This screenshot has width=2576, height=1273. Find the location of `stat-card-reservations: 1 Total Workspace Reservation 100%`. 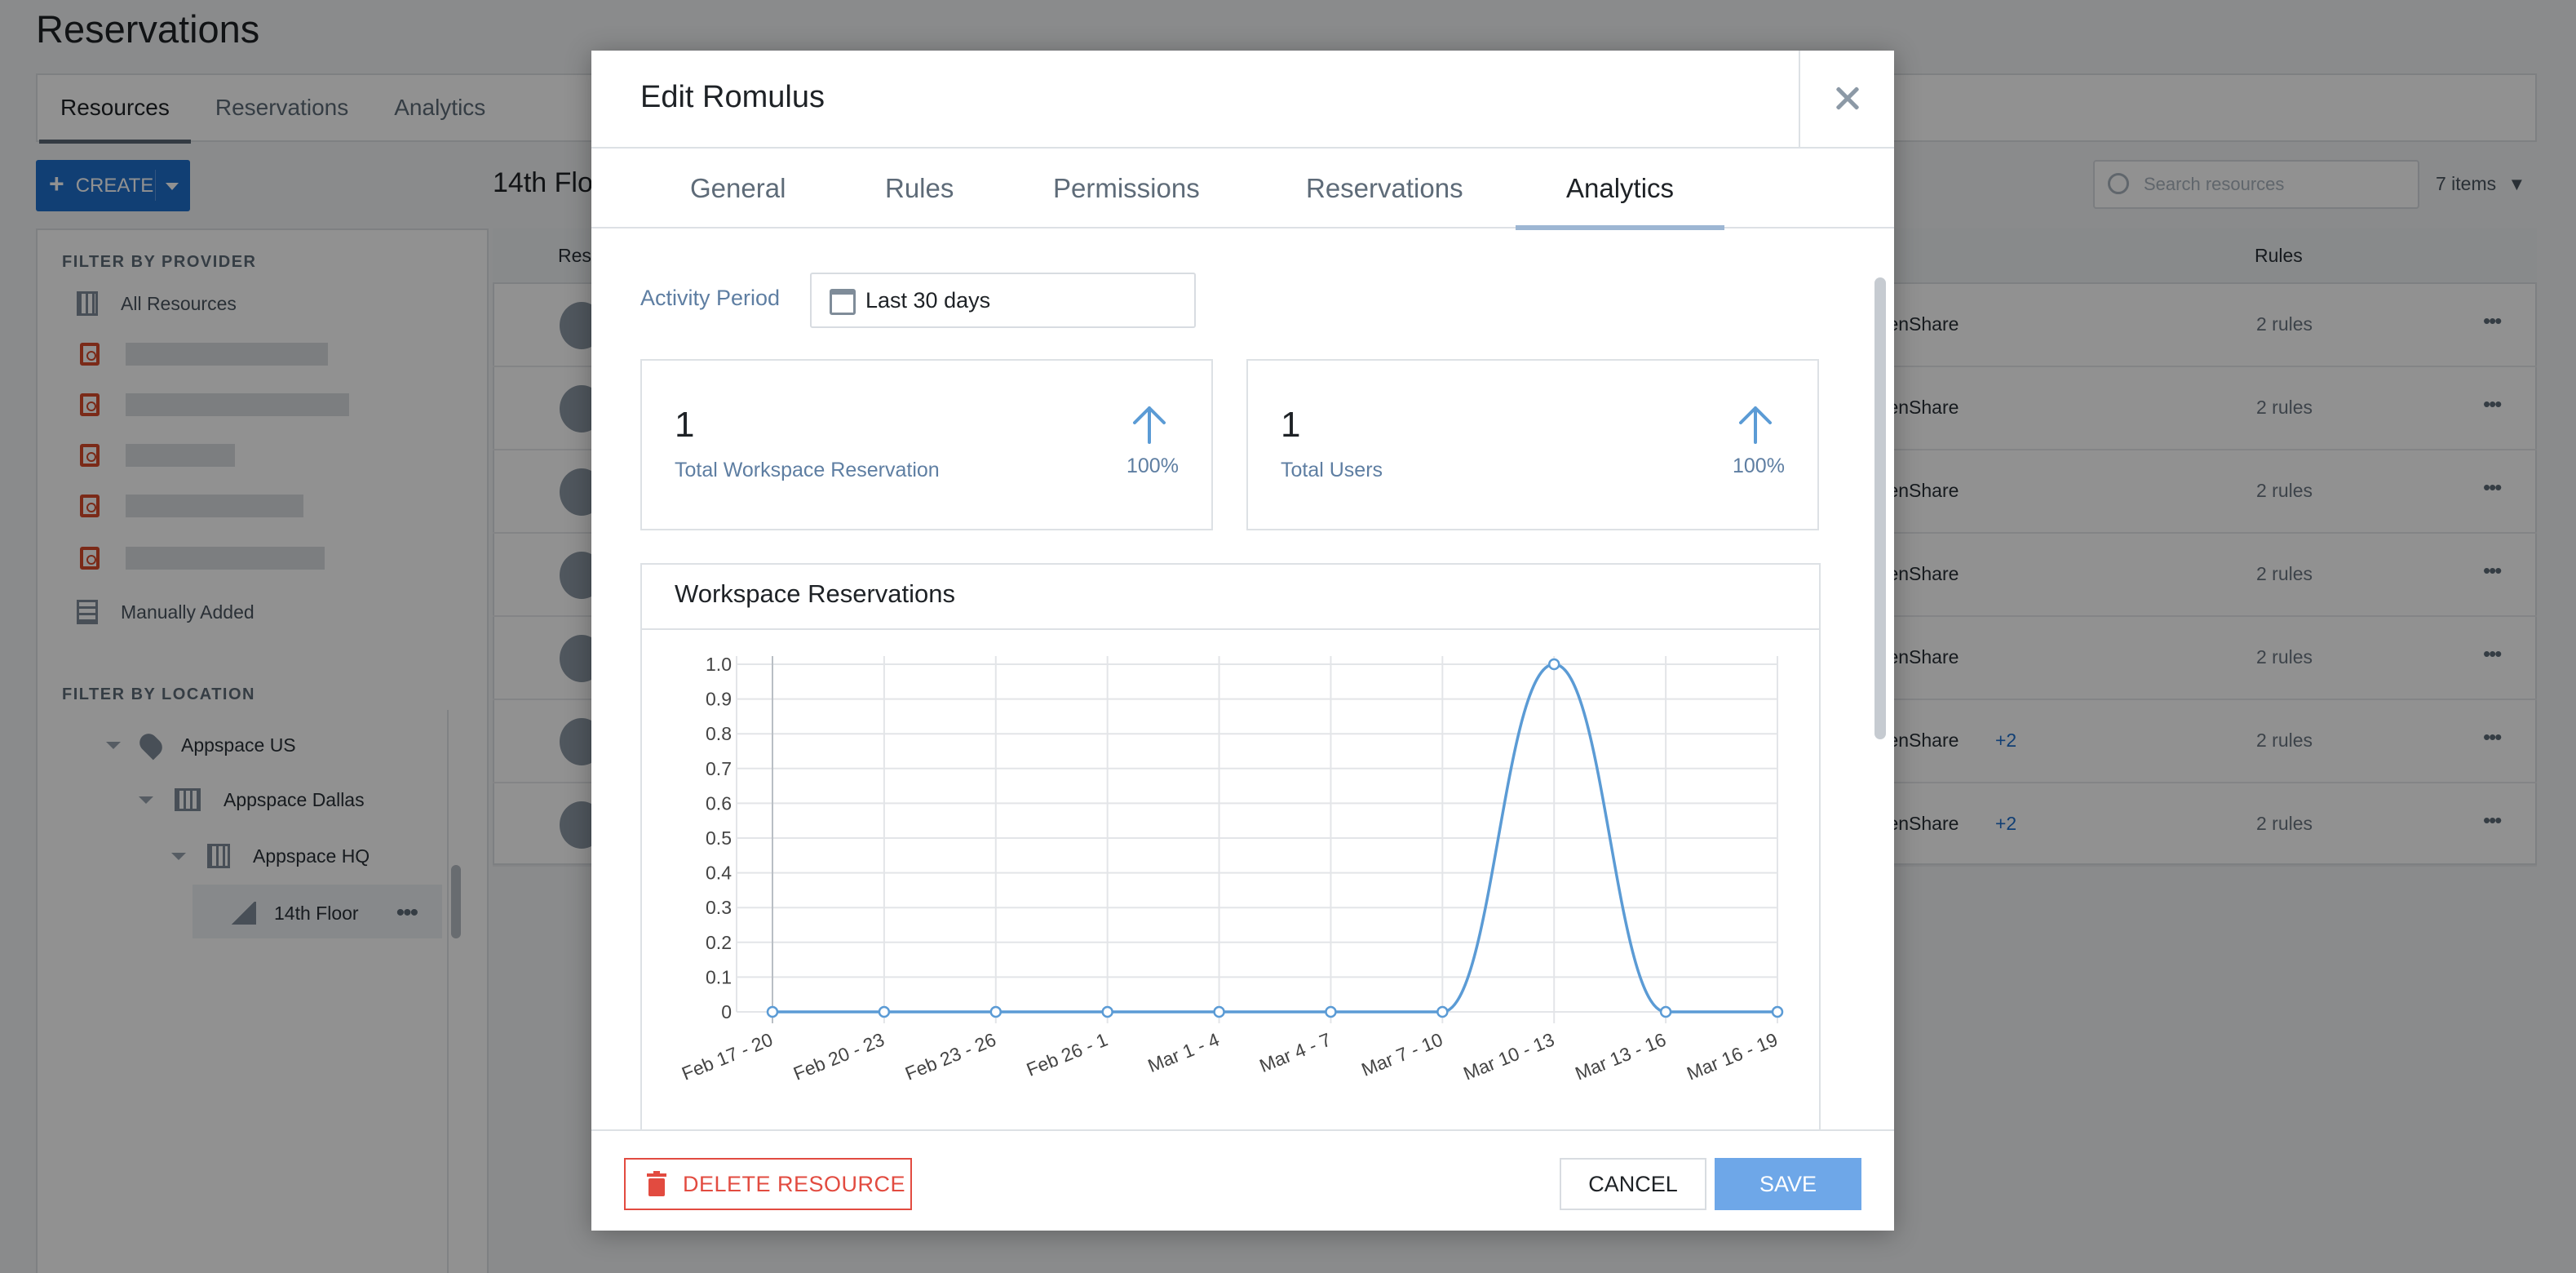

stat-card-reservations: 1 Total Workspace Reservation 100% is located at coordinates (926, 445).